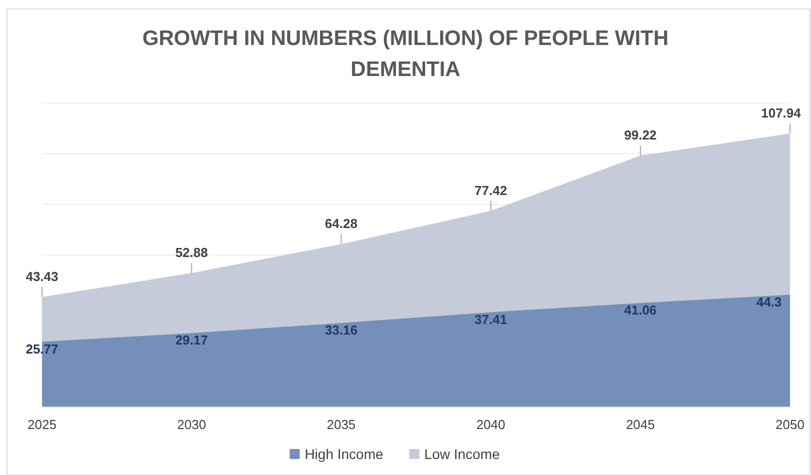 The width and height of the screenshot is (811, 475). Describe the element at coordinates (191, 340) in the screenshot. I see `data-label: 29.17` at that location.